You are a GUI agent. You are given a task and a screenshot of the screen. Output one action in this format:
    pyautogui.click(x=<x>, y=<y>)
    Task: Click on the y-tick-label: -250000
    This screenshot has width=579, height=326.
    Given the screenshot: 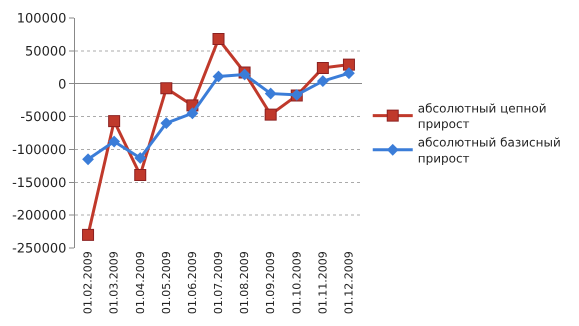 What is the action you would take?
    pyautogui.click(x=39, y=249)
    